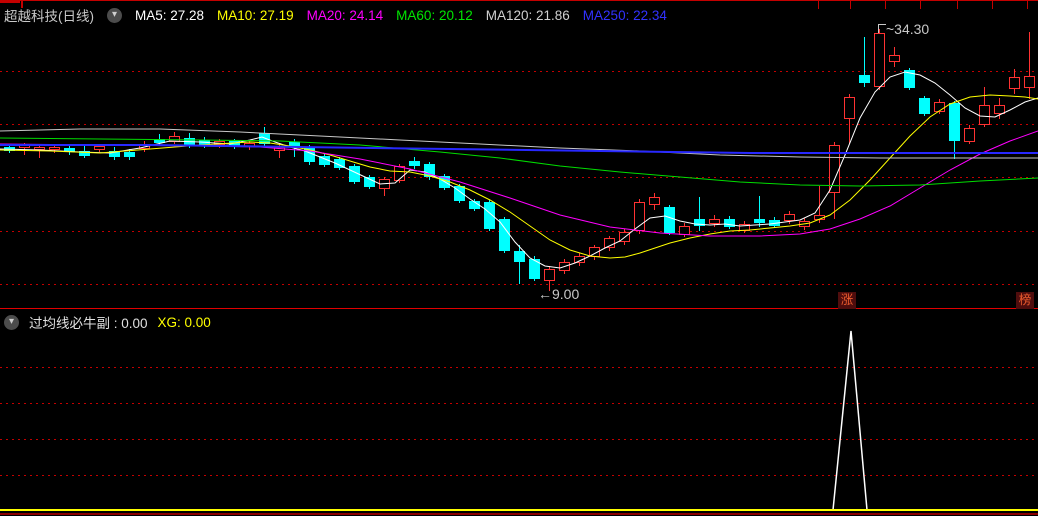 The image size is (1038, 516). What do you see at coordinates (255, 15) in the screenshot?
I see `ma10-legend: MA10: 27.19` at bounding box center [255, 15].